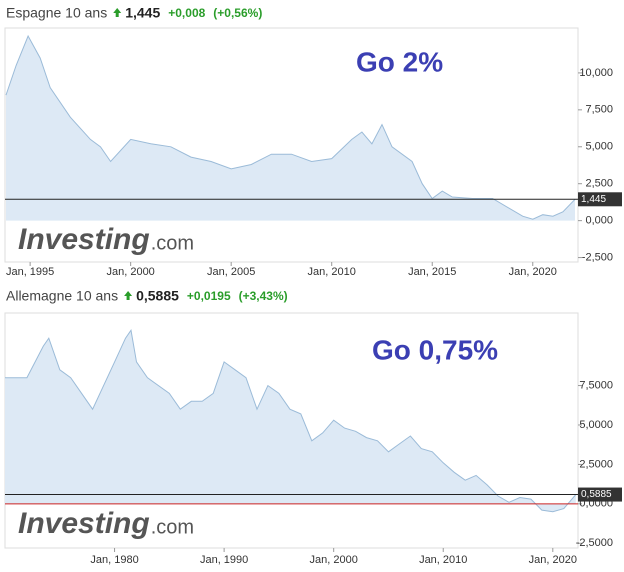  Describe the element at coordinates (186, 13) in the screenshot. I see `change: +0,008` at that location.